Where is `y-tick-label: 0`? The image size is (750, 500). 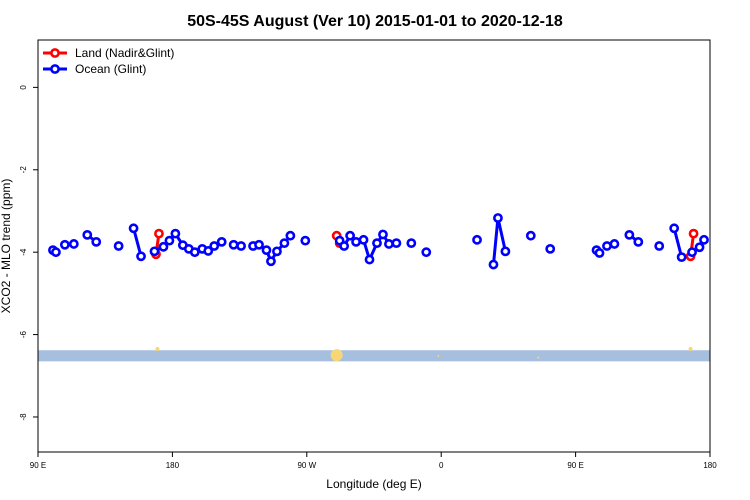
y-tick-label: 0 is located at coordinates (23, 87).